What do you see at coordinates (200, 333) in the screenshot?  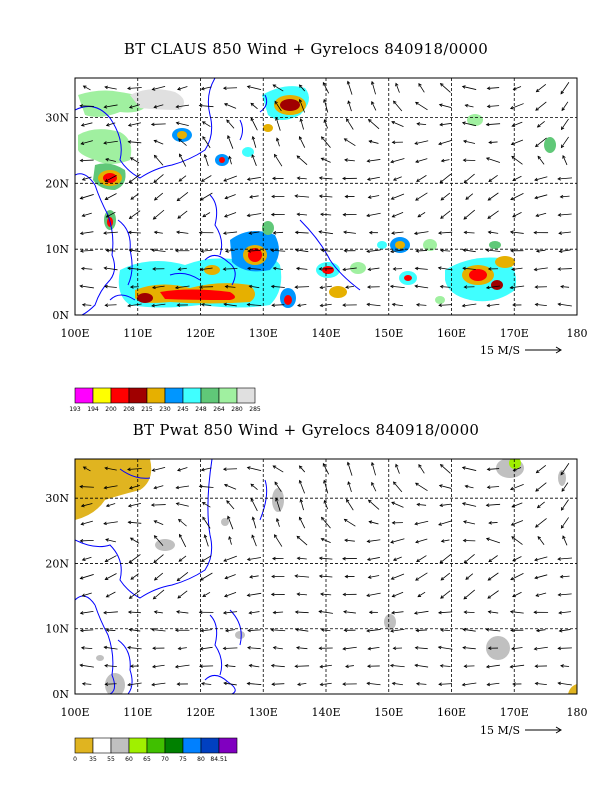 I see `x-tick-label: 120E` at bounding box center [200, 333].